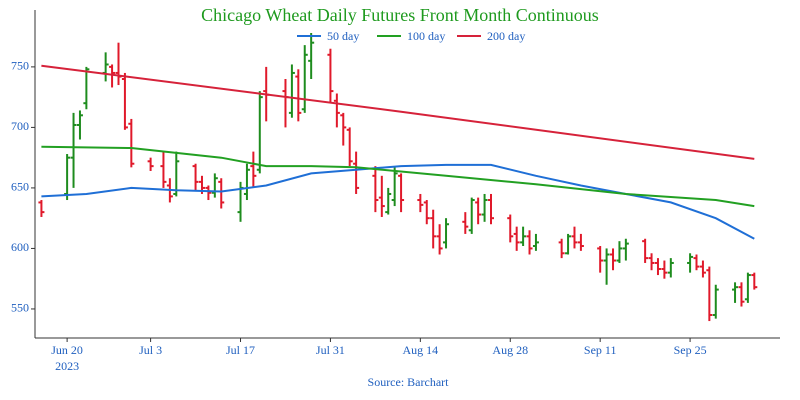 The image size is (800, 400). I want to click on legend-label: 200 day, so click(506, 36).